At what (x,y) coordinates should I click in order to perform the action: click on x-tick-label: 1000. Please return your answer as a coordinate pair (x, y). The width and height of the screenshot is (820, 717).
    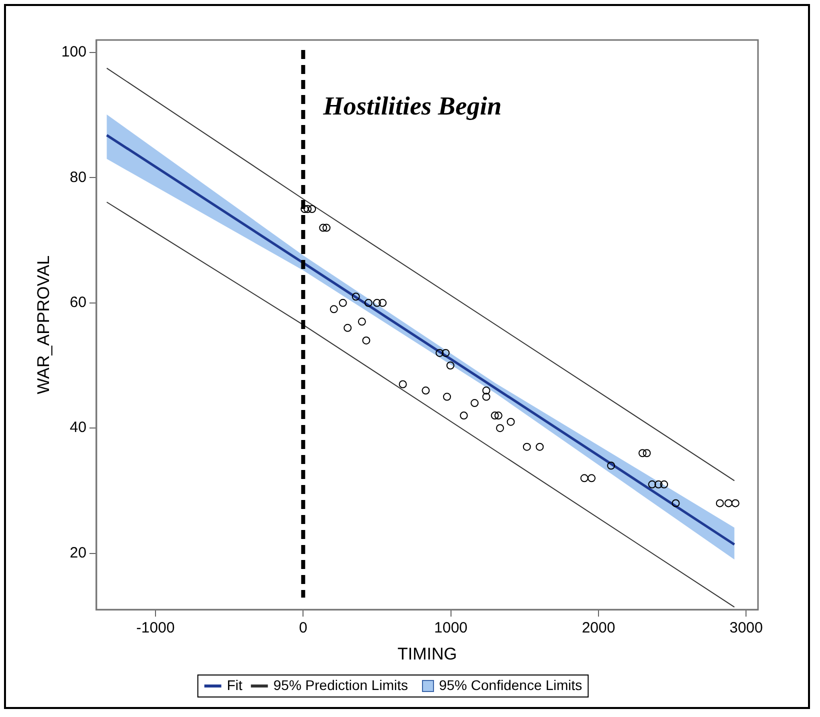
    Looking at the image, I should click on (451, 628).